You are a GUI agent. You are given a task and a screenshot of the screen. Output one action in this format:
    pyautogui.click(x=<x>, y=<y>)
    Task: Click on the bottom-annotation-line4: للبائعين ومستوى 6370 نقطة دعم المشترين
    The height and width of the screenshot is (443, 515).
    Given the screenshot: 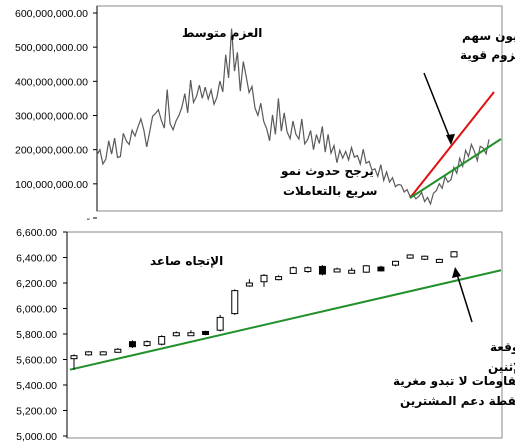 What is the action you would take?
    pyautogui.click(x=457, y=401)
    